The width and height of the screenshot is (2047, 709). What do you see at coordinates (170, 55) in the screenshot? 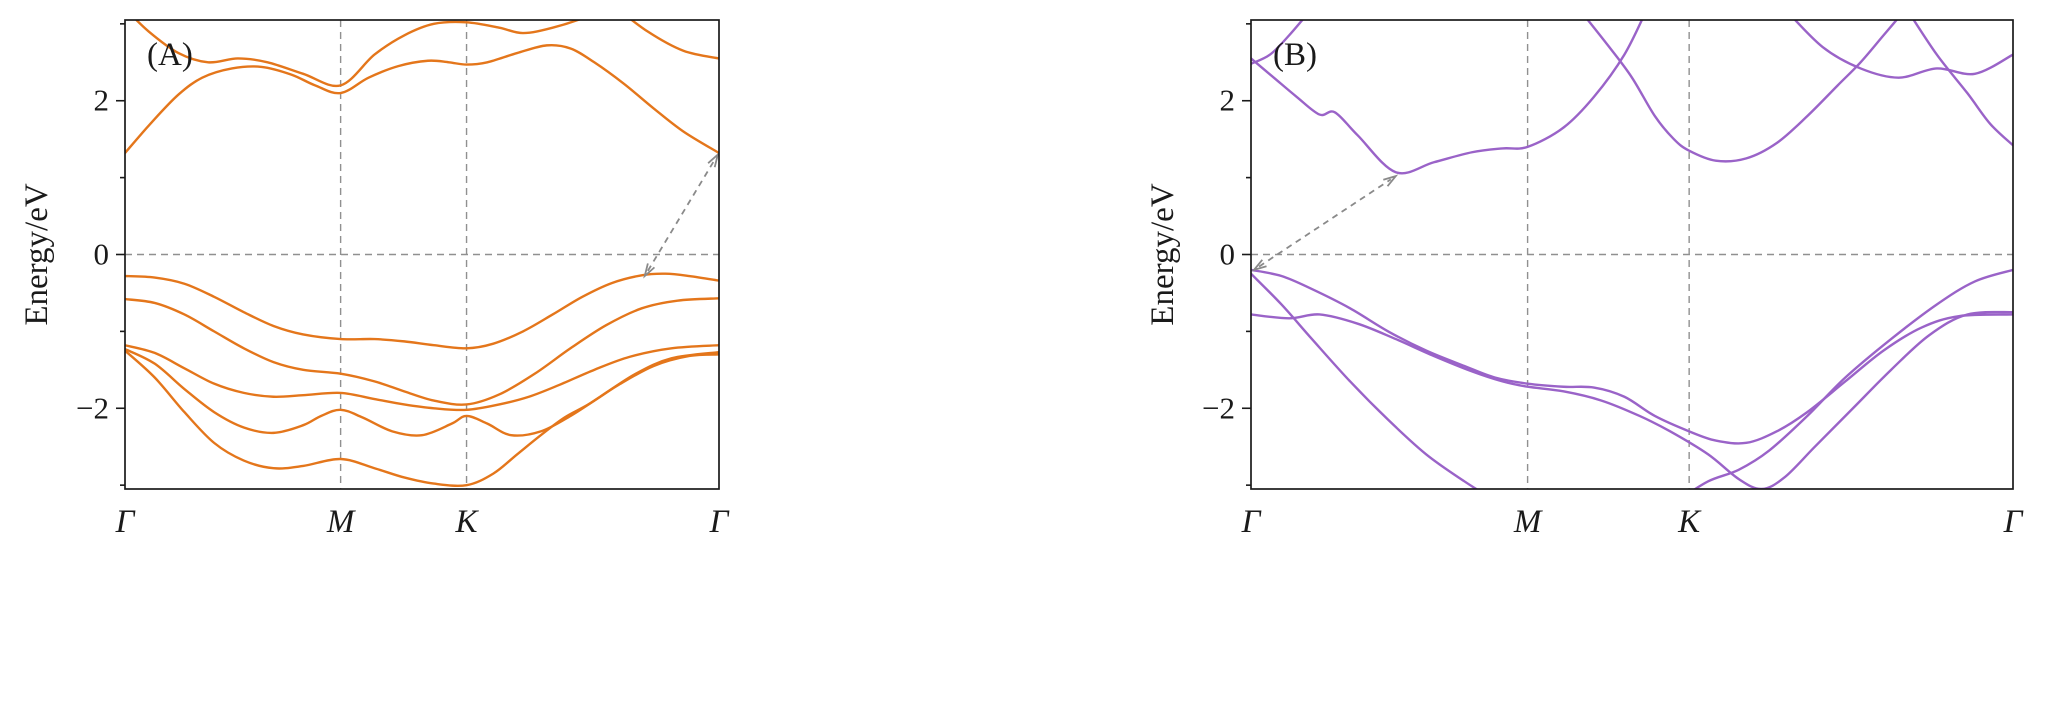
I see `panel-label: (A)` at bounding box center [170, 55].